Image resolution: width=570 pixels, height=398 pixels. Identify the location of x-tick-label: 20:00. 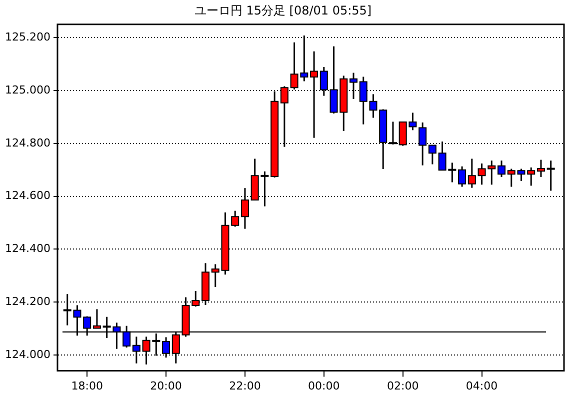
(166, 385).